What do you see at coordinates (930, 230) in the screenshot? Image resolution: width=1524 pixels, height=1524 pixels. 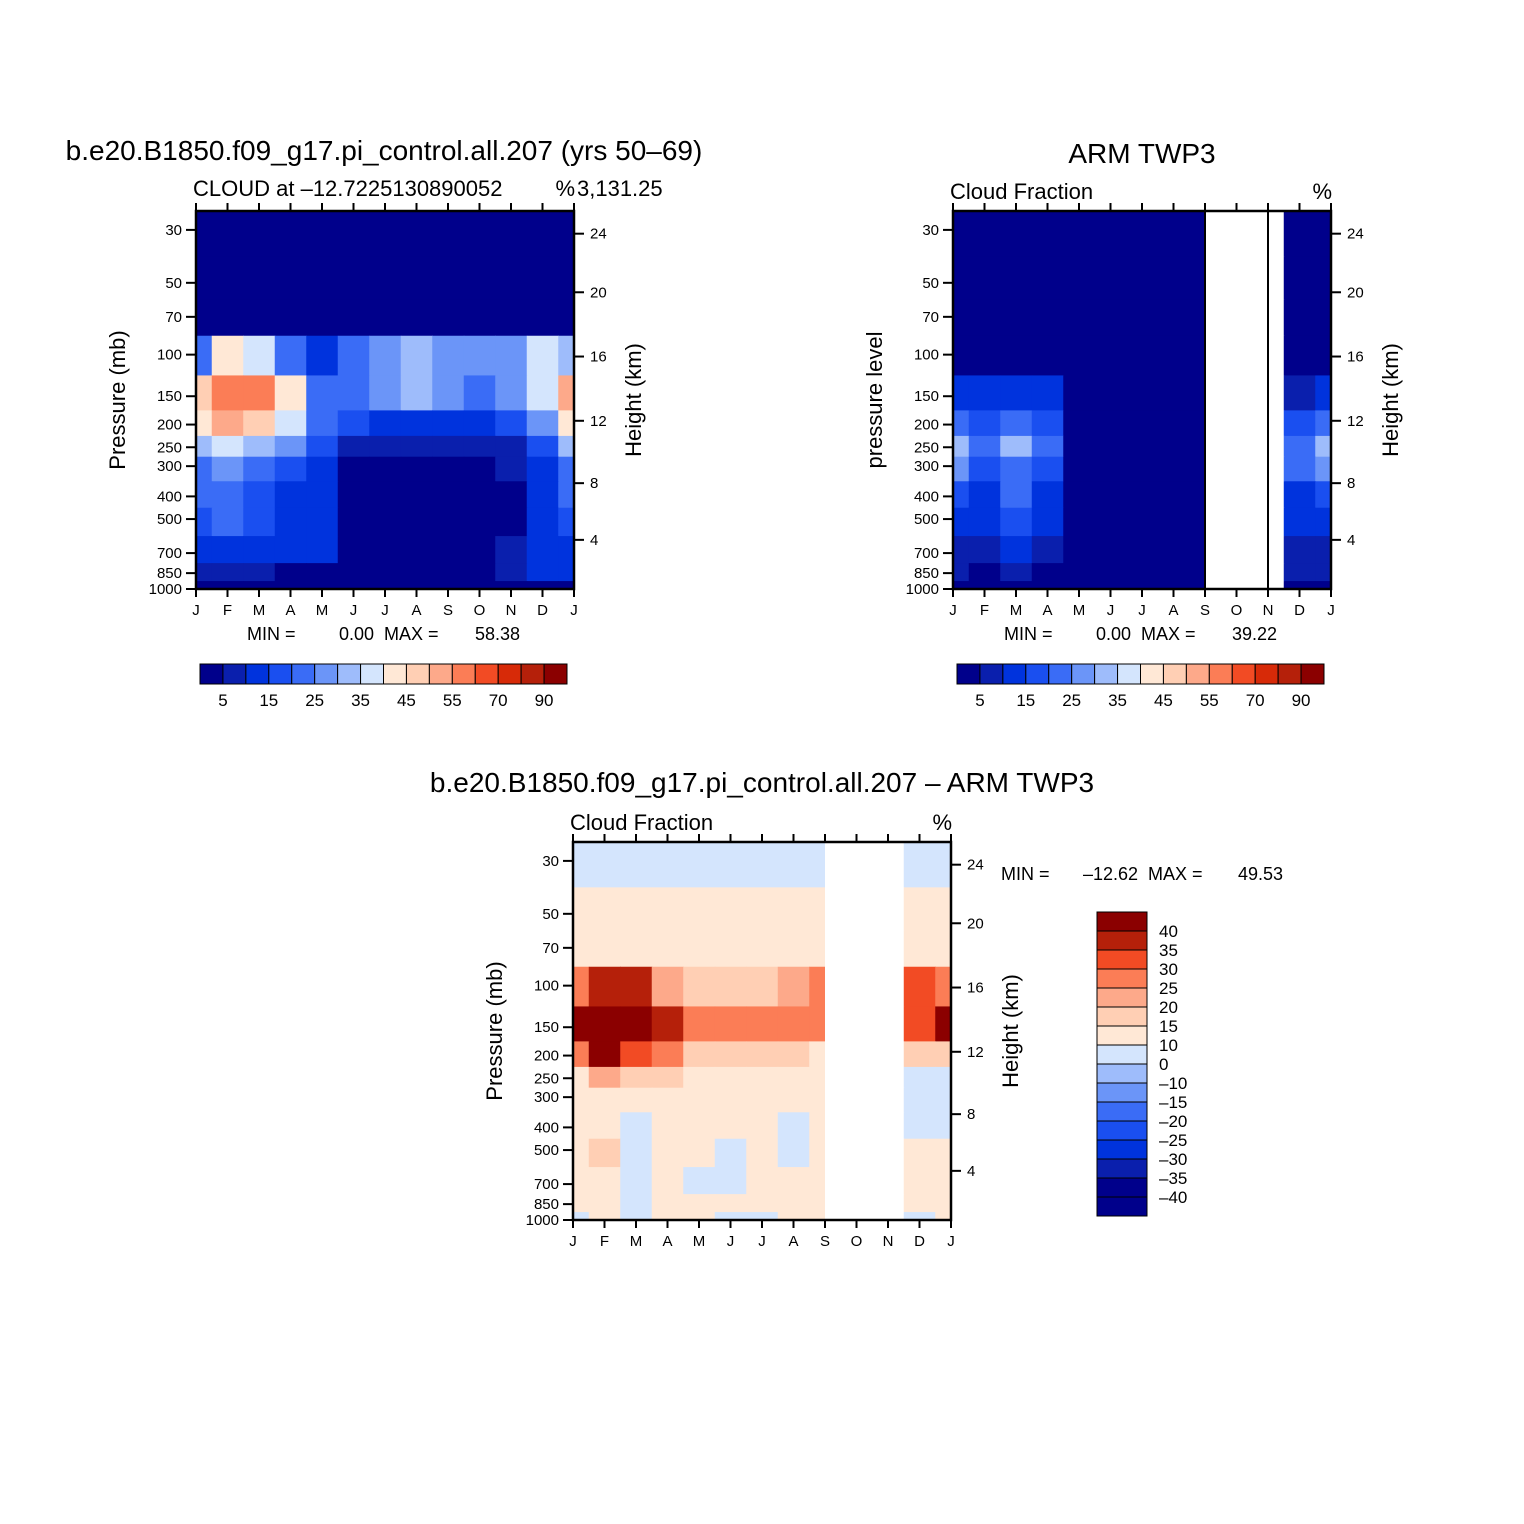 I see `y-tick-label: 30` at bounding box center [930, 230].